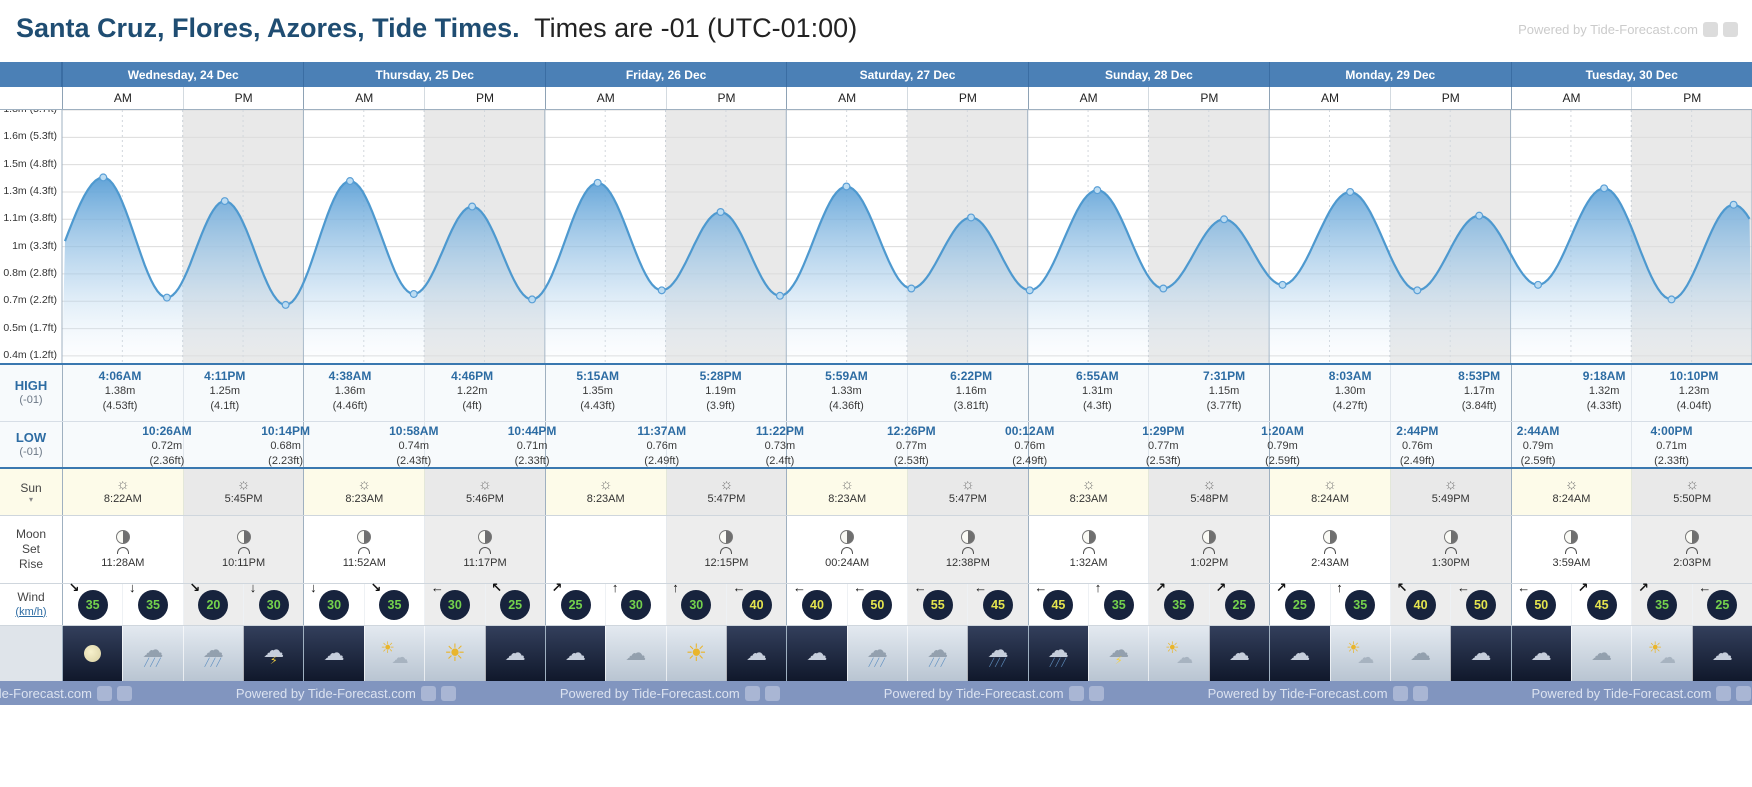 The height and width of the screenshot is (787, 1752). I want to click on low-tide-time: 10:58AM, so click(414, 431).